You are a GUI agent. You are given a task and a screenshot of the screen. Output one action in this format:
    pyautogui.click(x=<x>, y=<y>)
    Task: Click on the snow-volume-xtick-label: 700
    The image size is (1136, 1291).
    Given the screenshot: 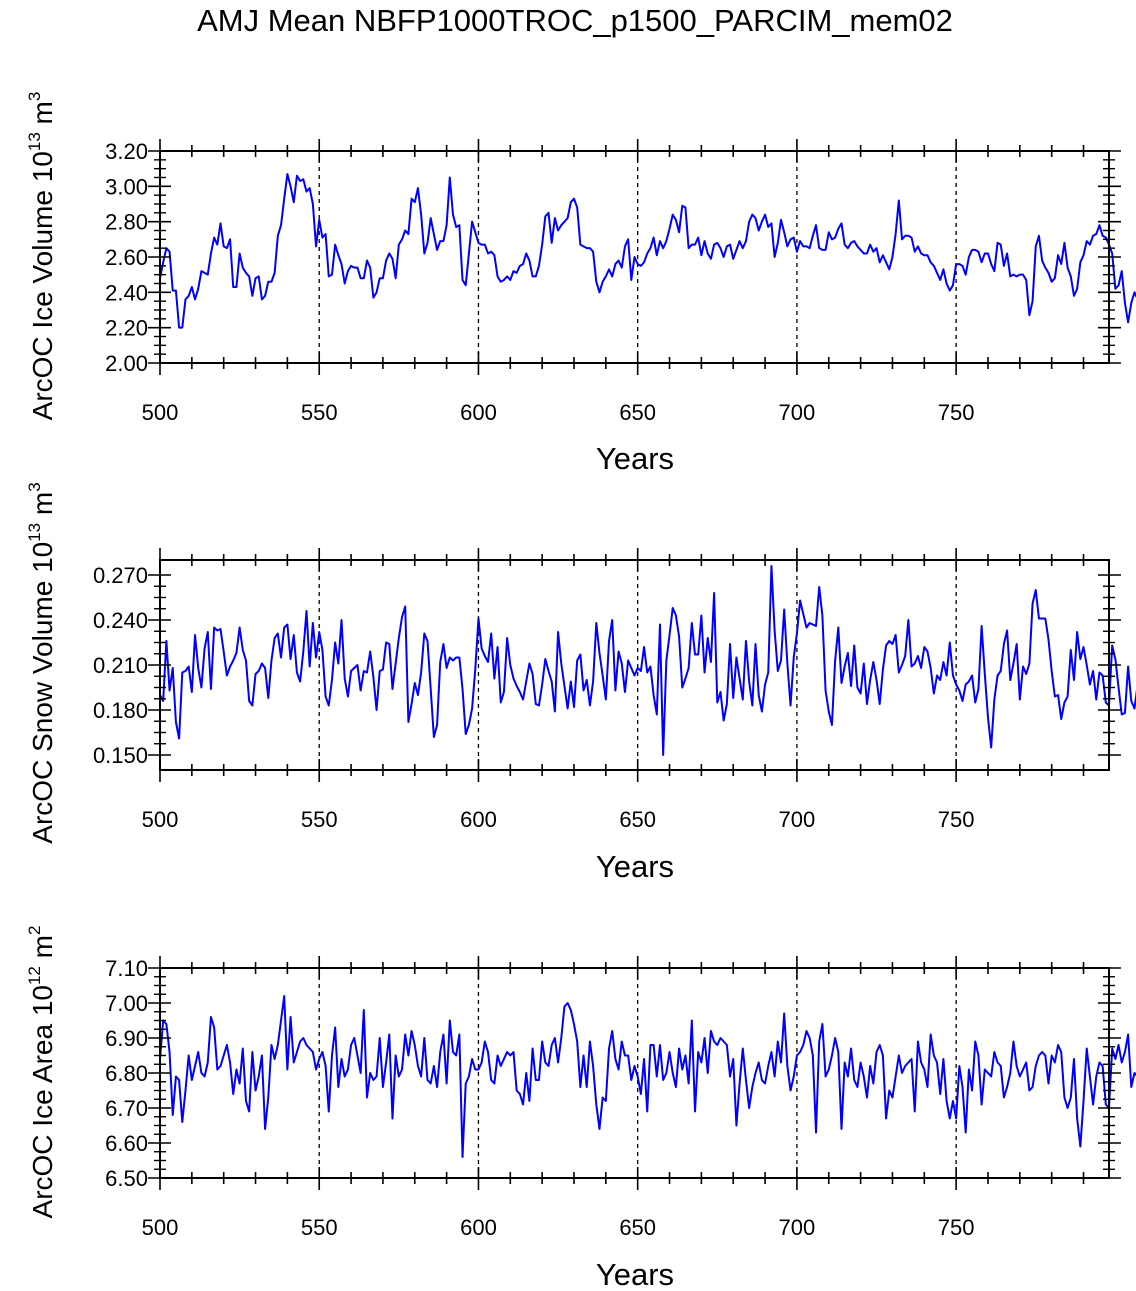 What is the action you would take?
    pyautogui.click(x=797, y=819)
    